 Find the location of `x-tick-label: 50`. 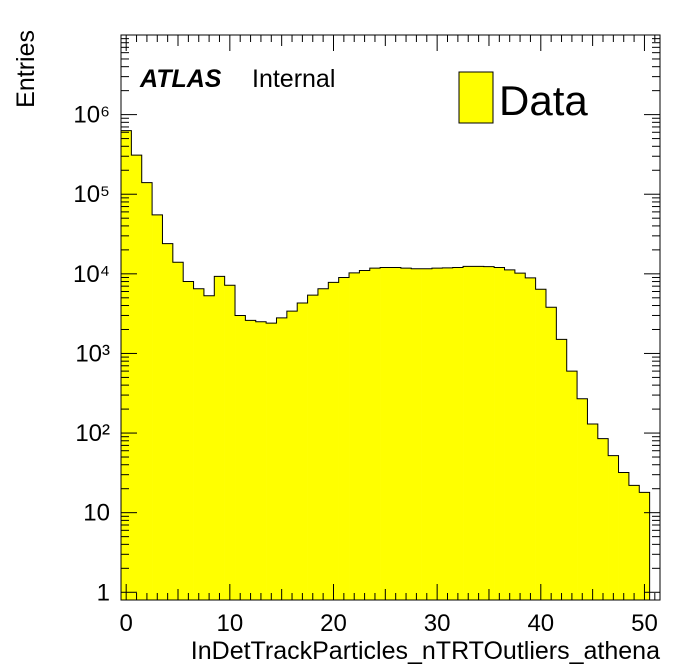

x-tick-label: 50 is located at coordinates (644, 623).